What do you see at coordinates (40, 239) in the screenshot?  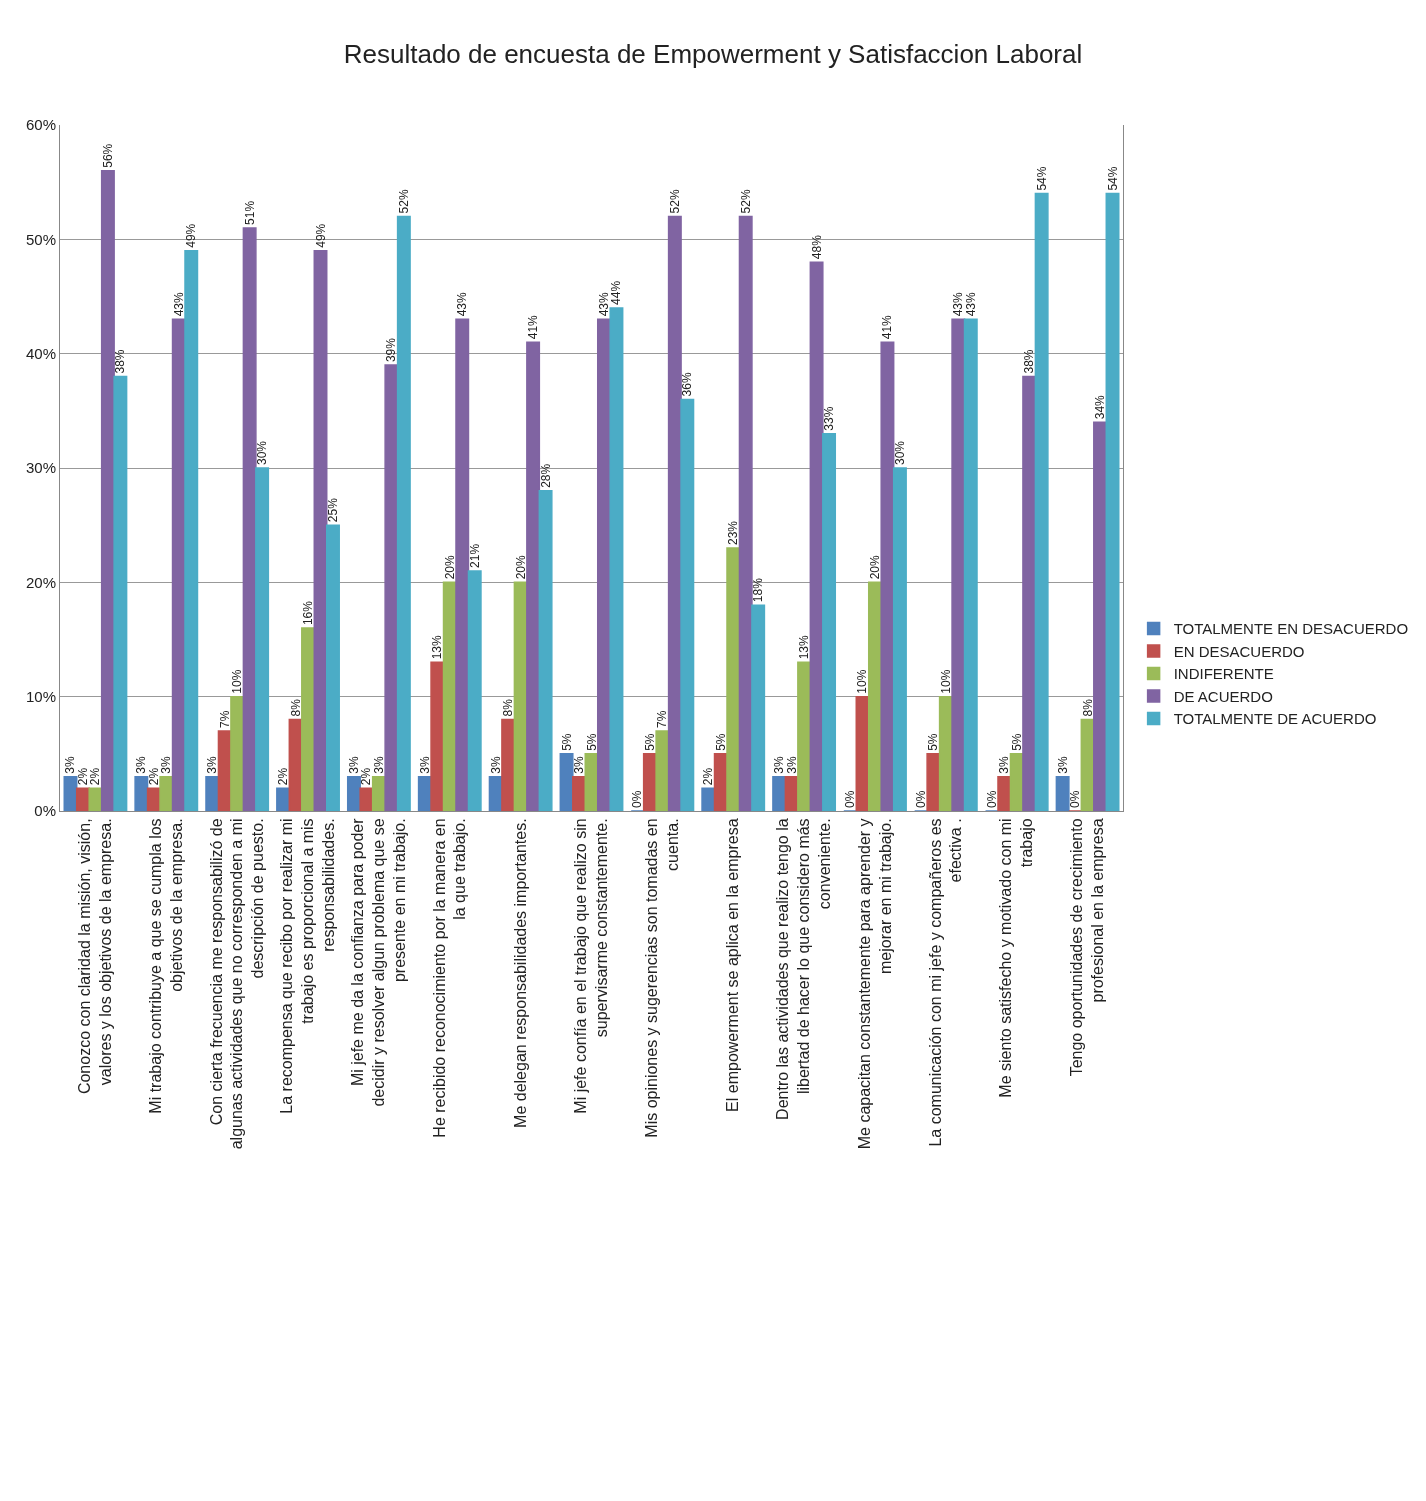 I see `y-tick-label: 50%` at bounding box center [40, 239].